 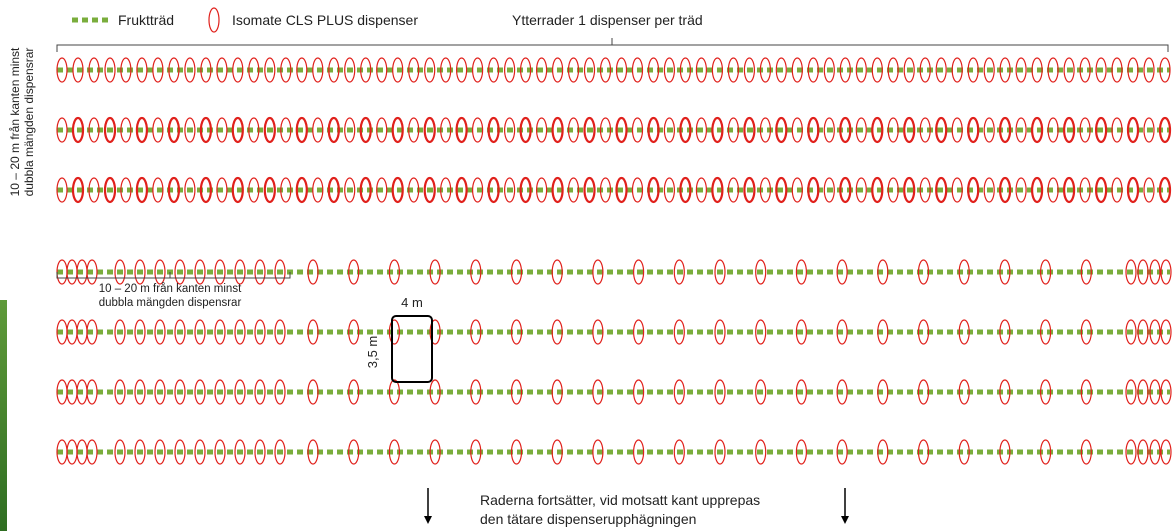 What do you see at coordinates (146, 20) in the screenshot?
I see `legend-tree-label: Fruktträd` at bounding box center [146, 20].